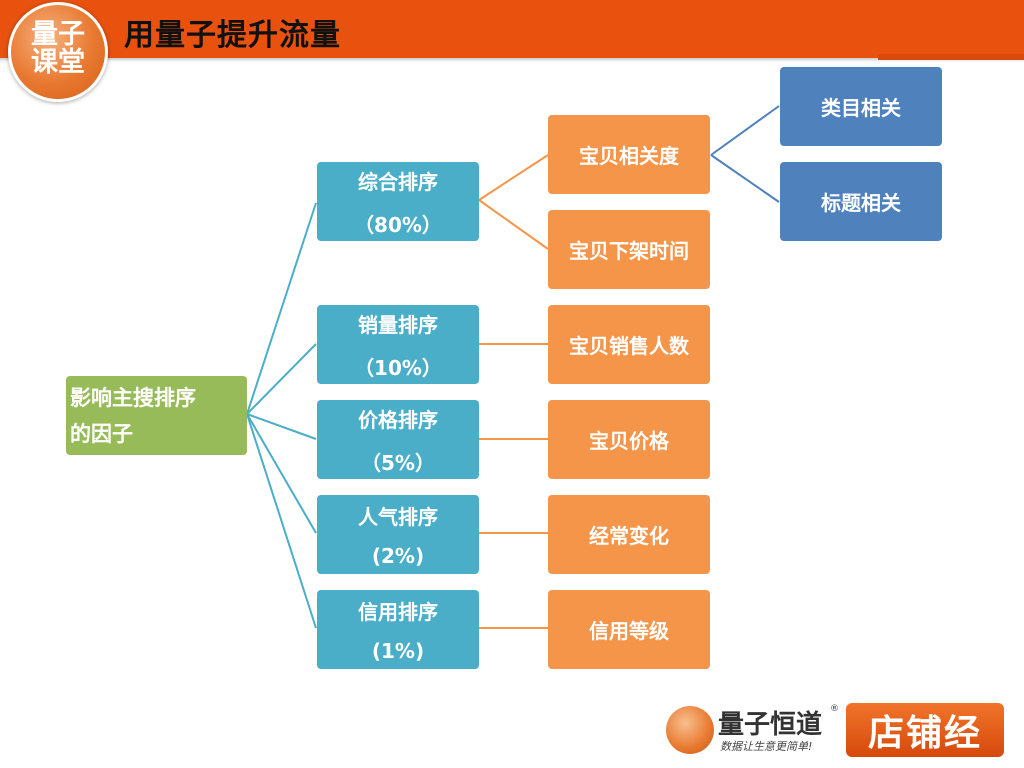 This screenshot has height=768, width=1024. Describe the element at coordinates (770, 725) in the screenshot. I see `brand-name: 量子恒道` at that location.